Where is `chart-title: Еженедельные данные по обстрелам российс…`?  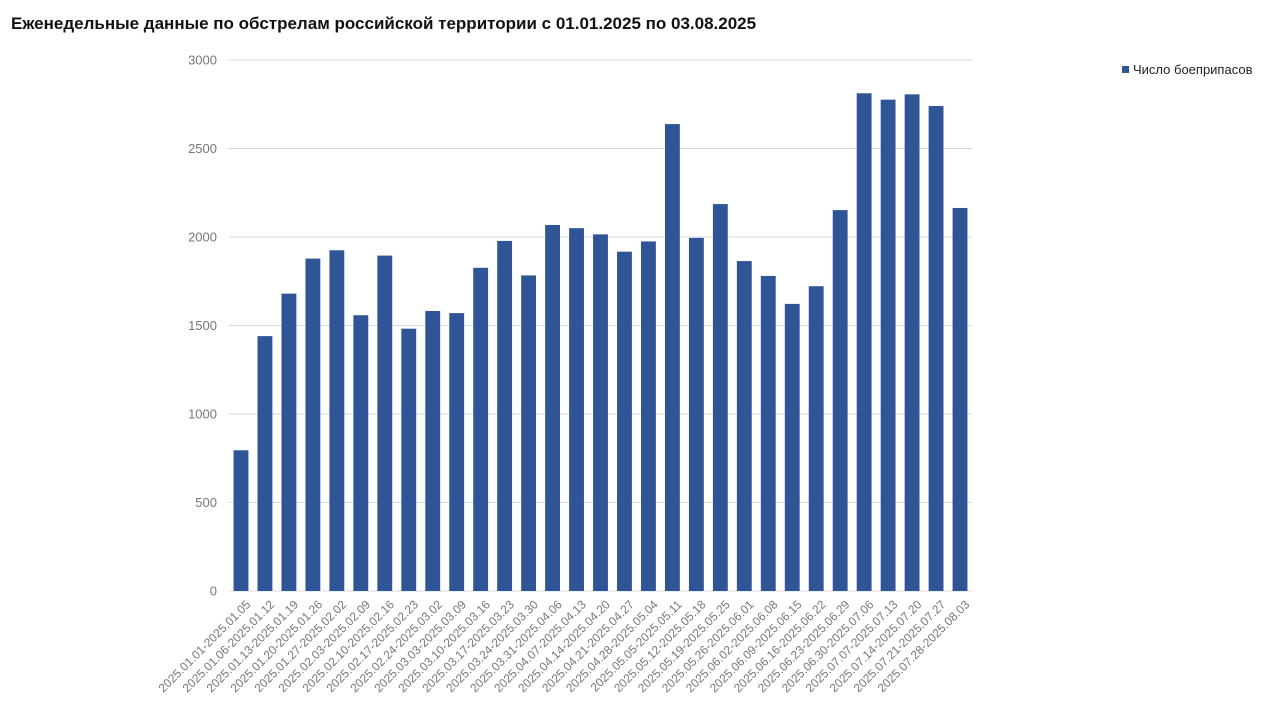
chart-title: Еженедельные данные по обстрелам российс… is located at coordinates (384, 23).